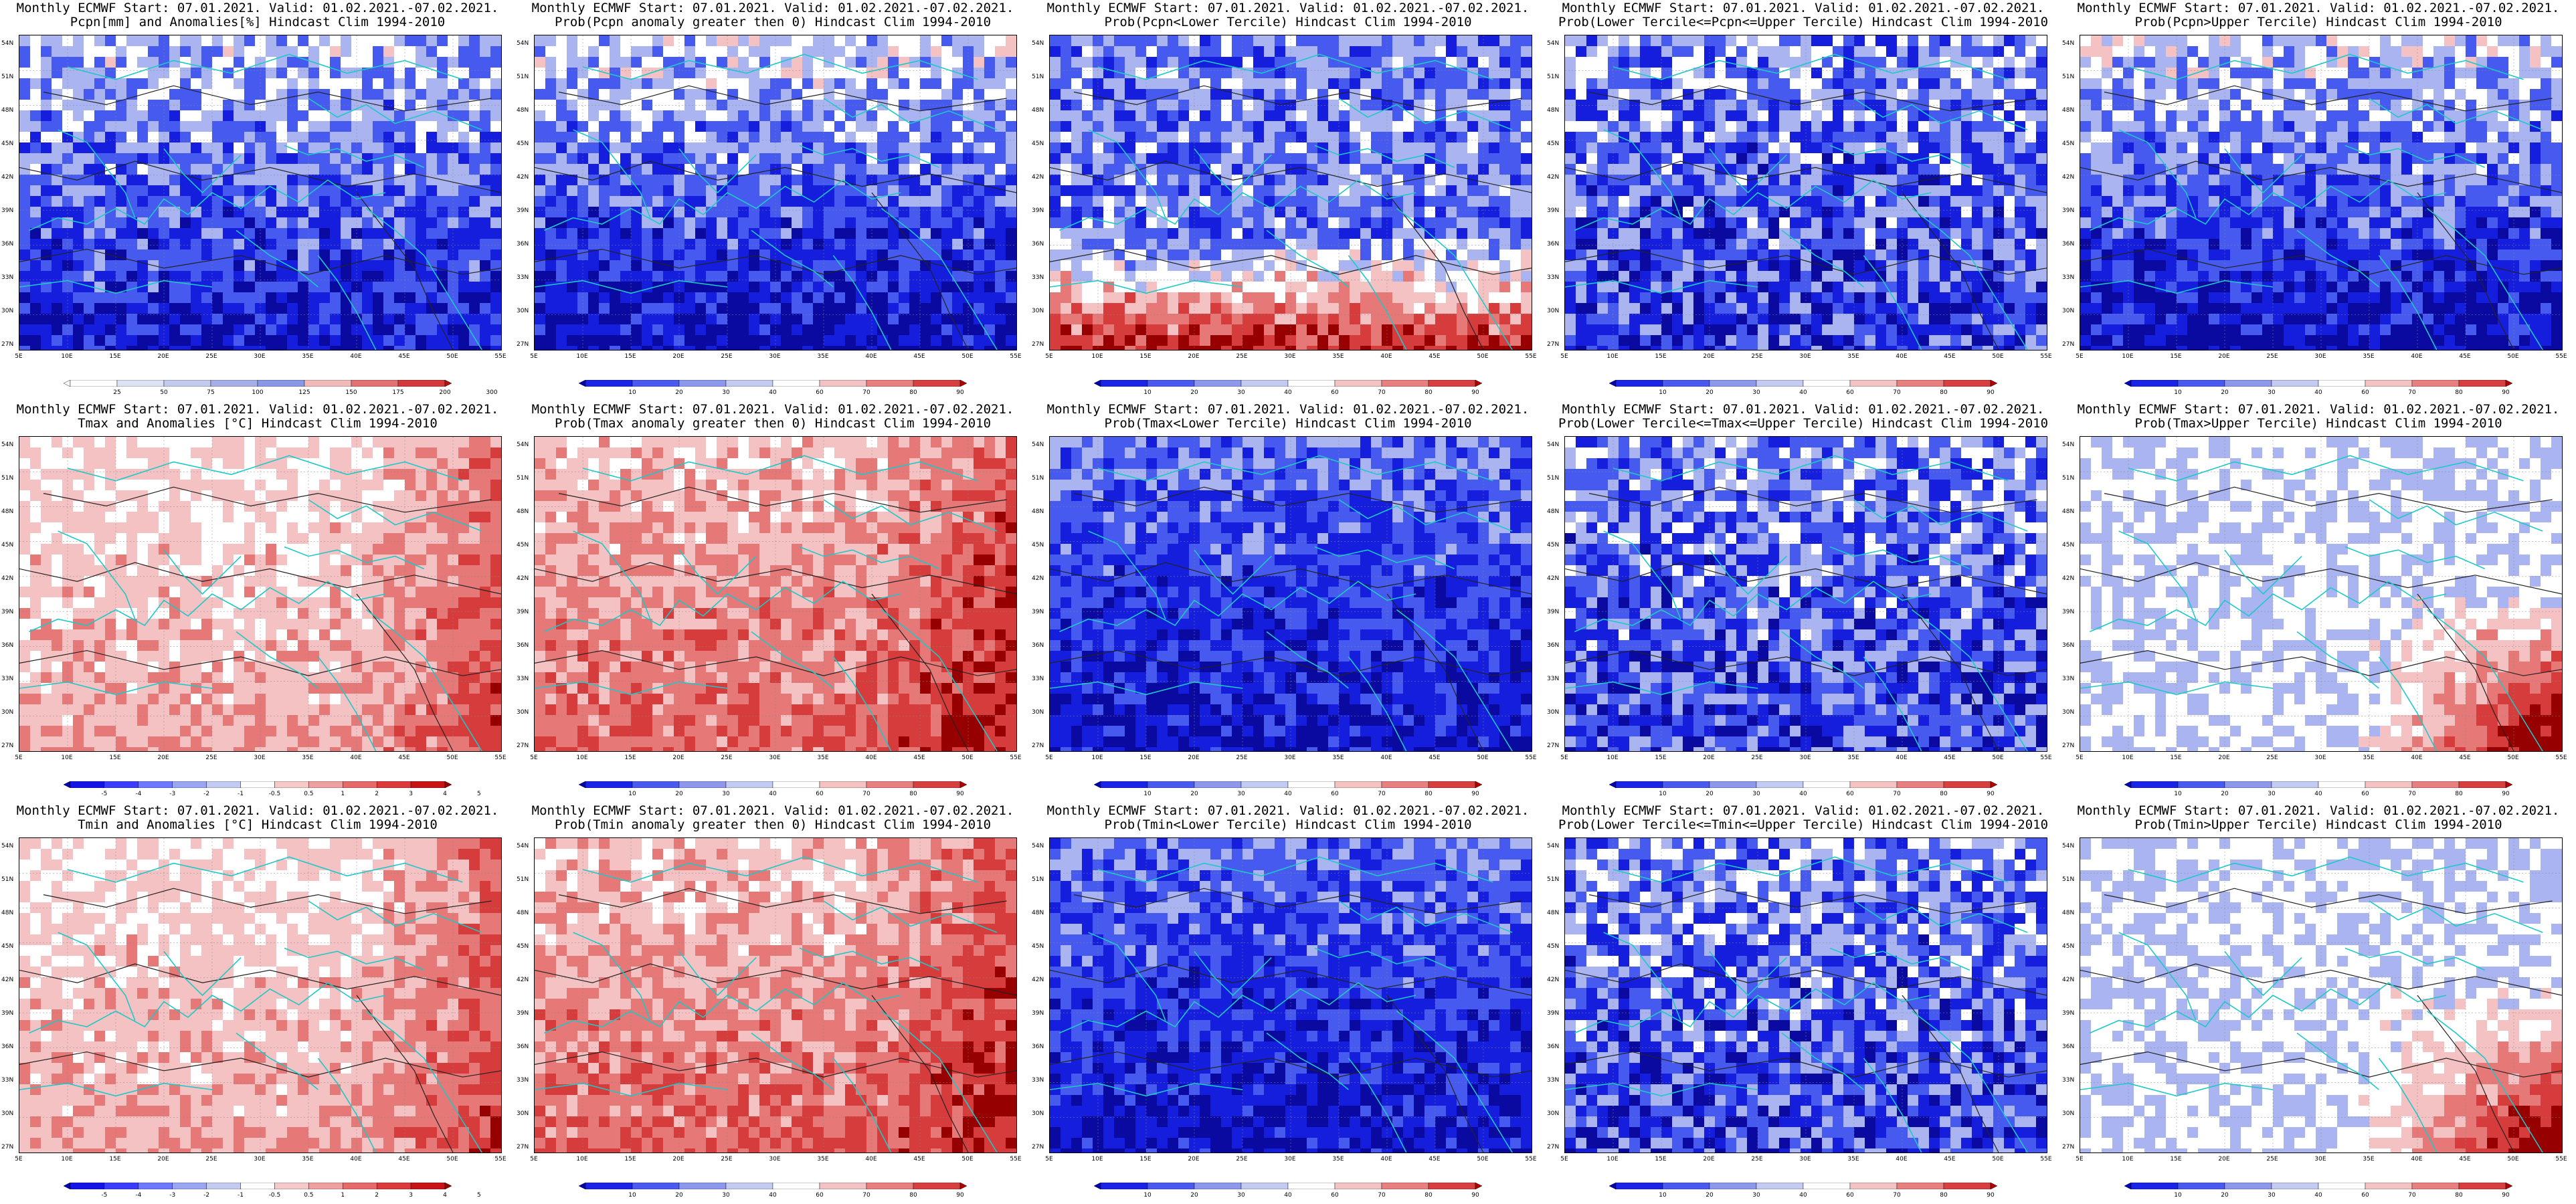  I want to click on latitude-label: 36N, so click(2068, 645).